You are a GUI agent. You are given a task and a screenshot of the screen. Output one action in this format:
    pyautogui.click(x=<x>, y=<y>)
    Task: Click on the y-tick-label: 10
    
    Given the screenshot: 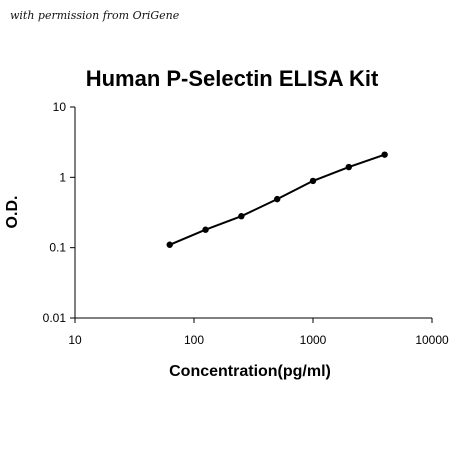 What is the action you would take?
    pyautogui.click(x=60, y=107)
    